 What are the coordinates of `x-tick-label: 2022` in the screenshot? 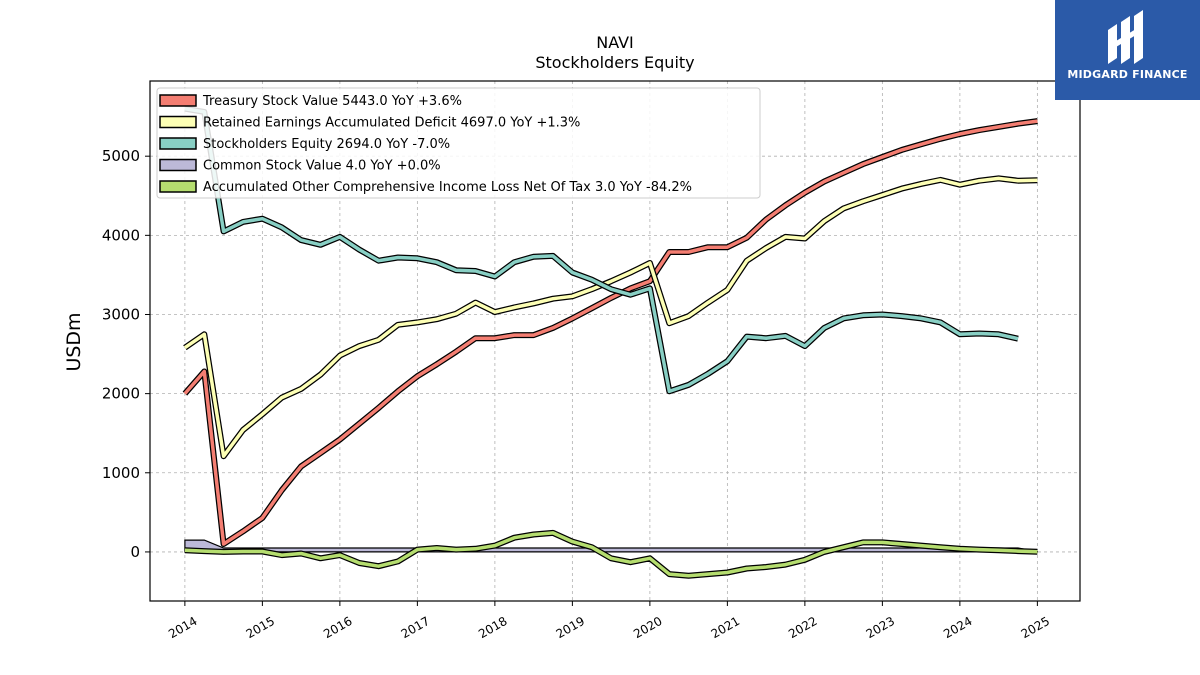 It's located at (802, 627).